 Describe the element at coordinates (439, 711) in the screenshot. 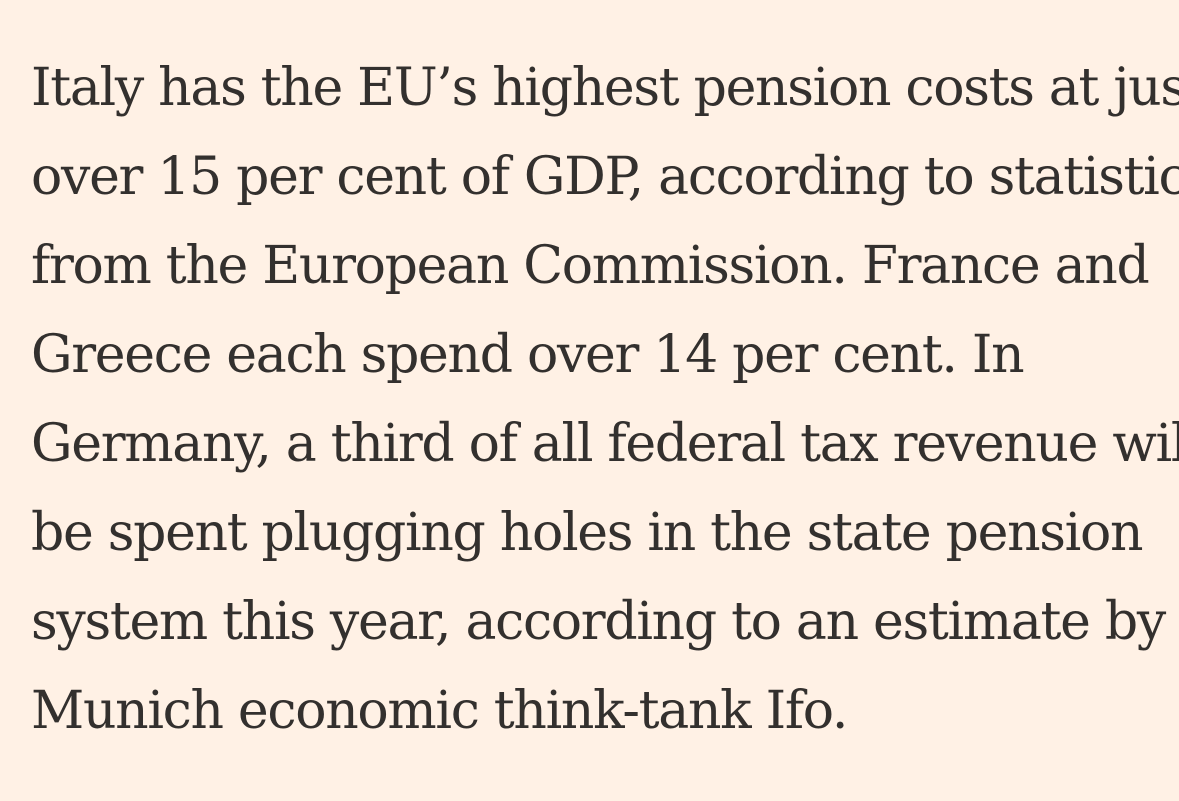

I see `paragraph-line: Munich economic think-tank Ifo.` at that location.